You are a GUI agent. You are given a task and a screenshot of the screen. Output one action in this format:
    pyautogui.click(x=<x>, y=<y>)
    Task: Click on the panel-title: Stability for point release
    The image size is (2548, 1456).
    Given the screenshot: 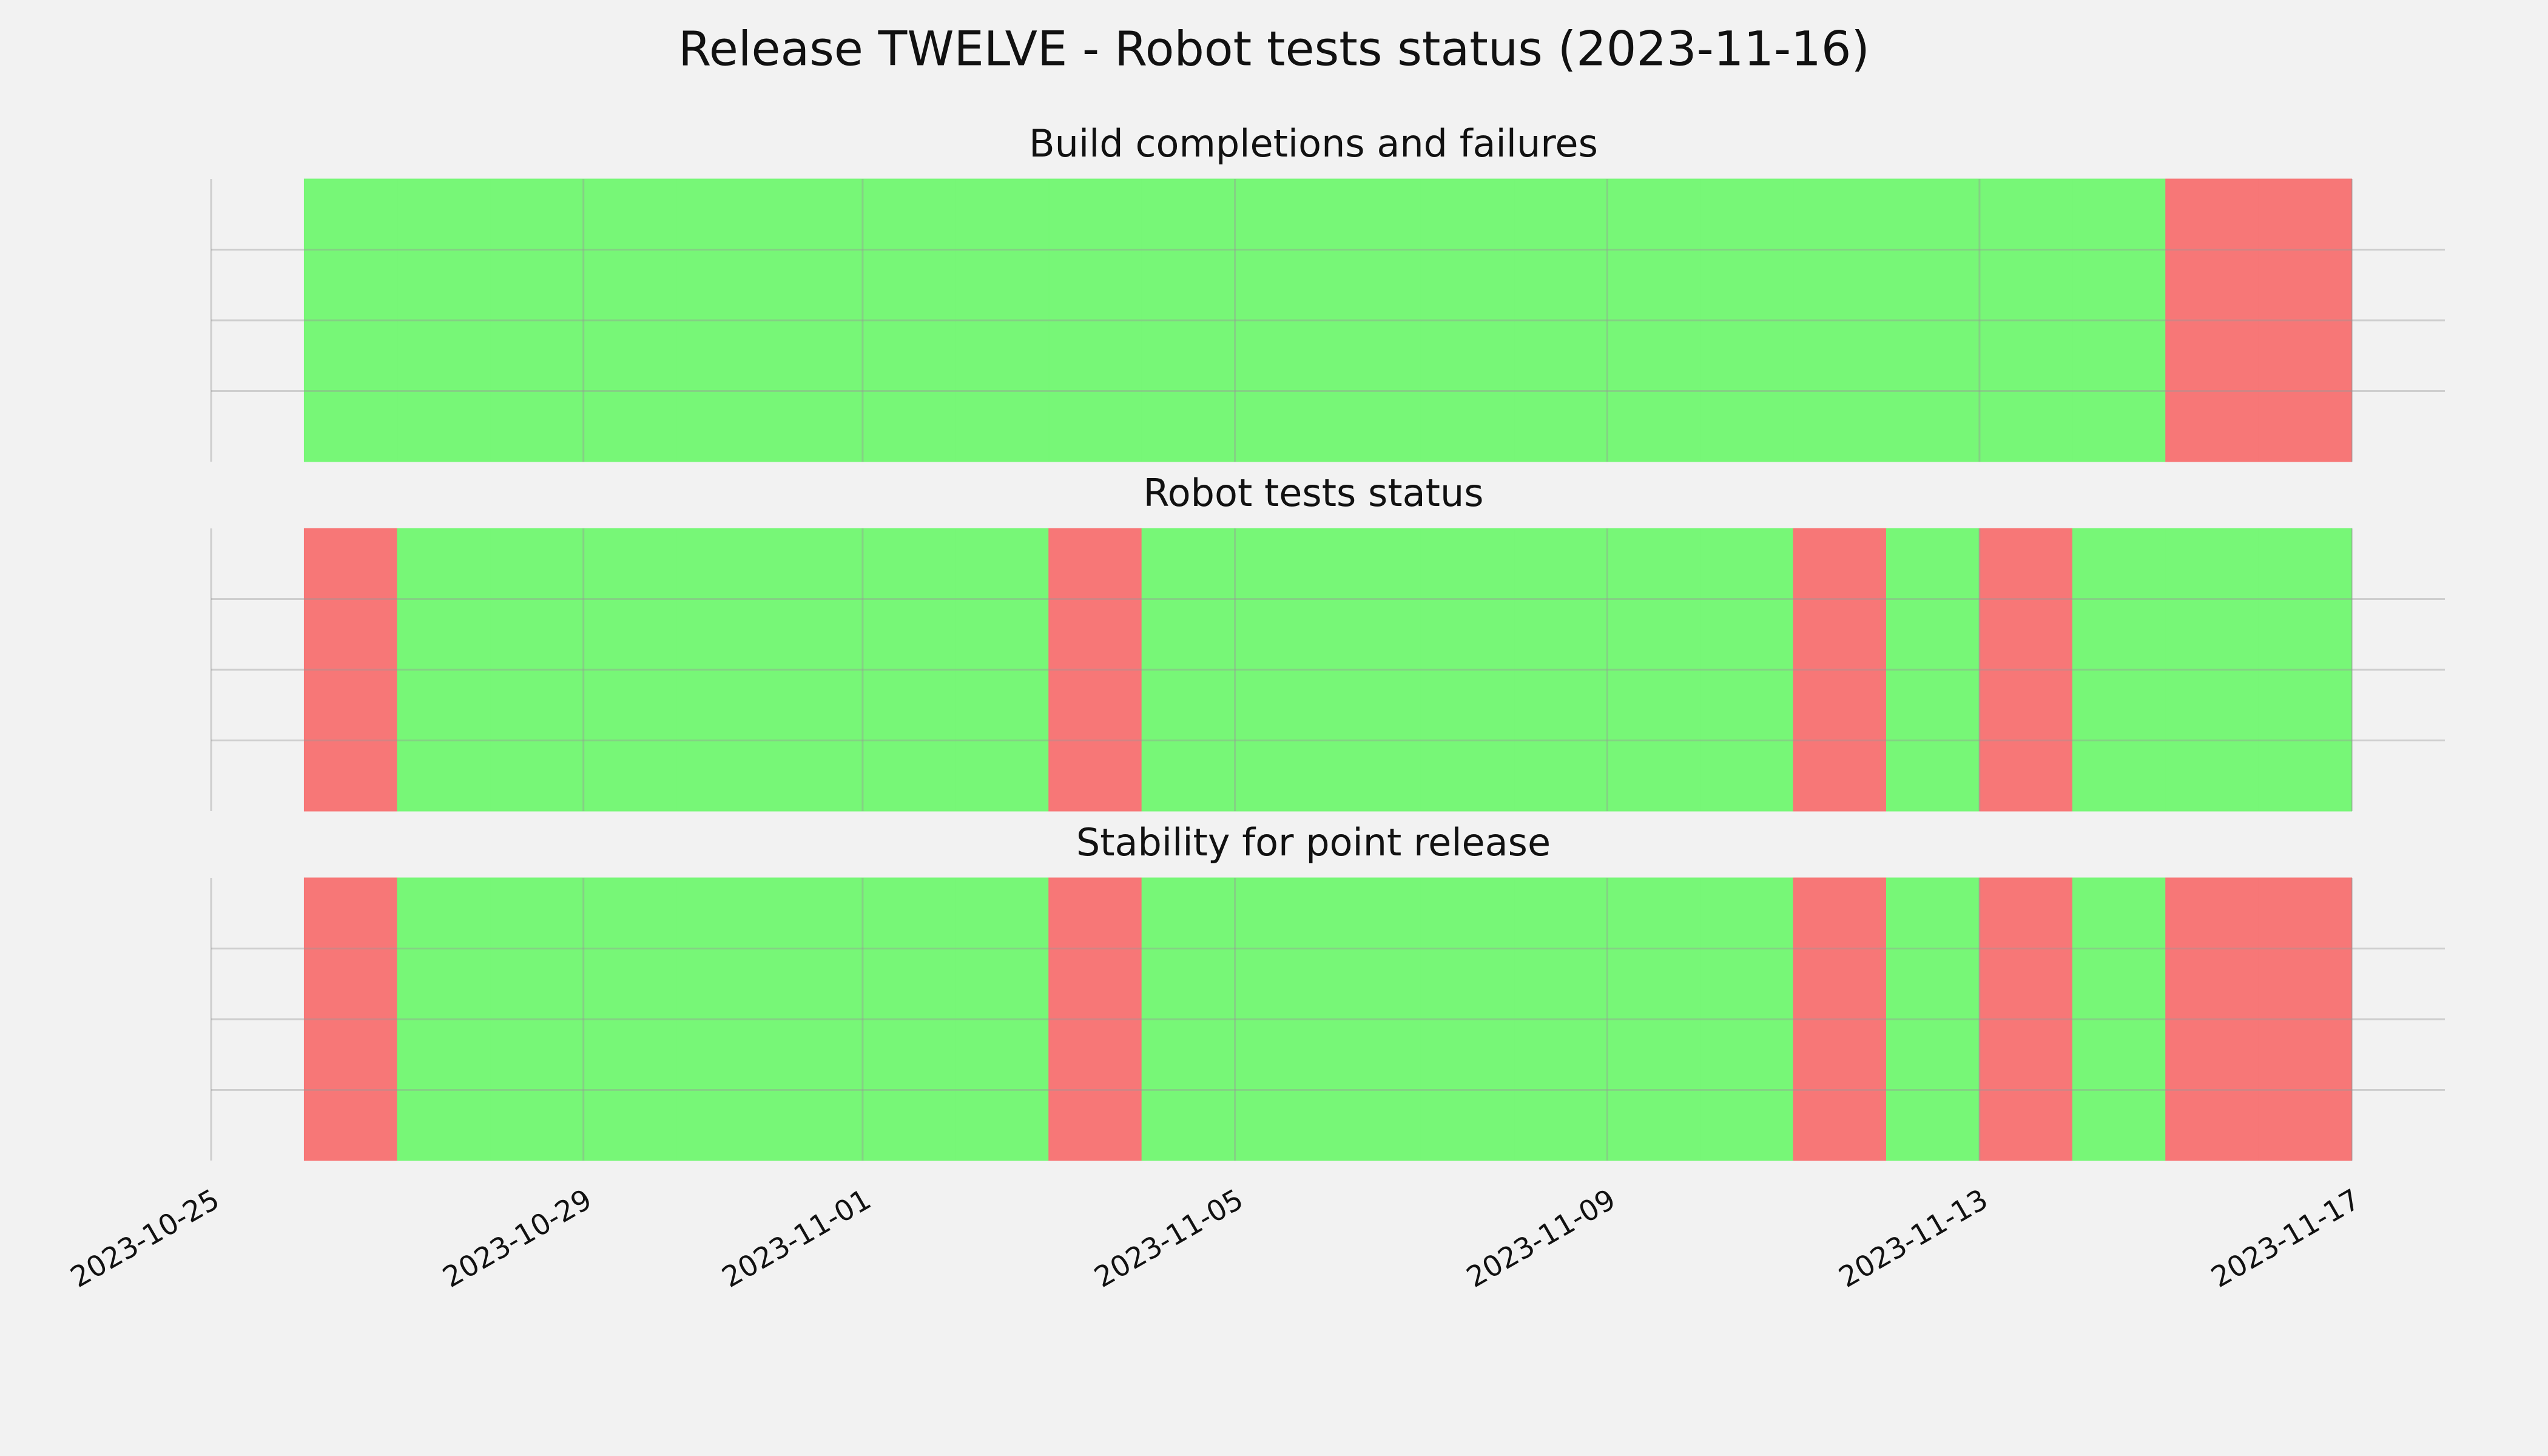 What is the action you would take?
    pyautogui.click(x=1313, y=842)
    